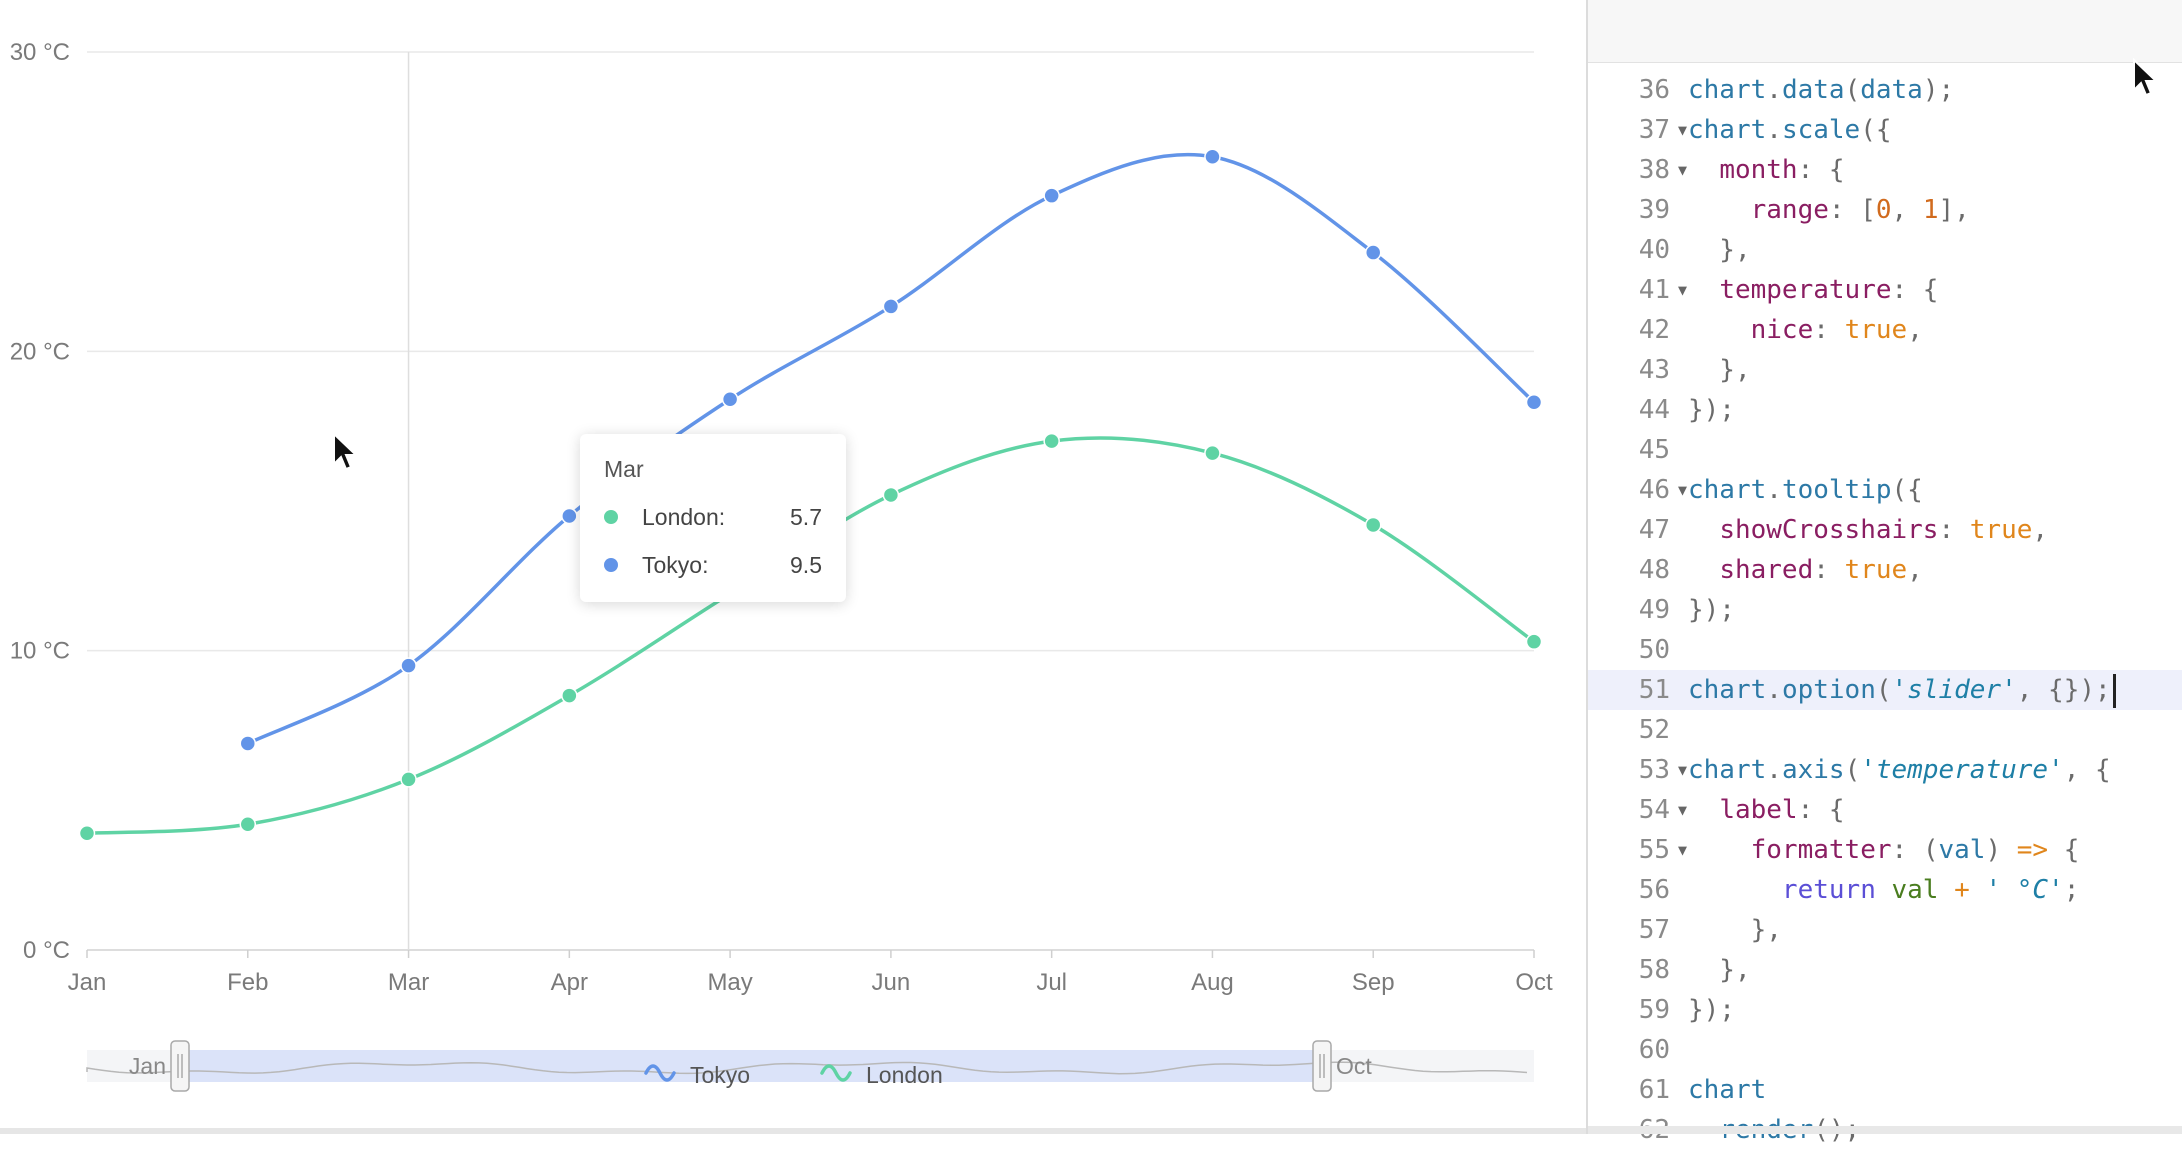 The image size is (2182, 1150). I want to click on code-text: });, so click(1711, 410).